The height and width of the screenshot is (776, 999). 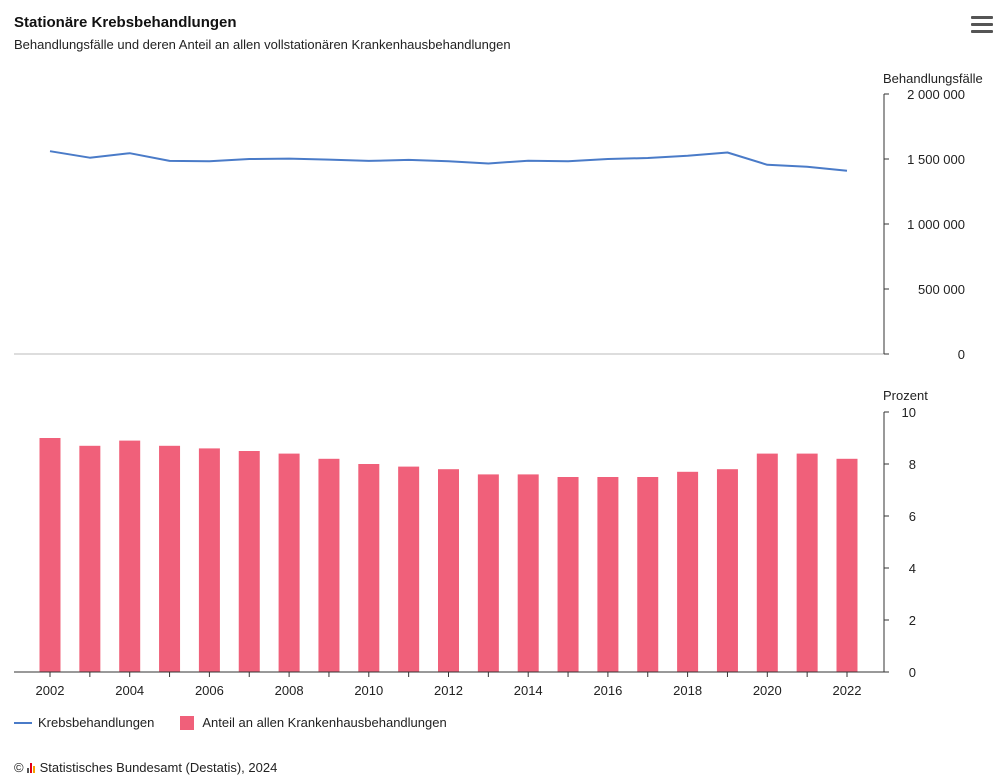 What do you see at coordinates (936, 159) in the screenshot?
I see `line-panel-y-tick-label: 1 500 000` at bounding box center [936, 159].